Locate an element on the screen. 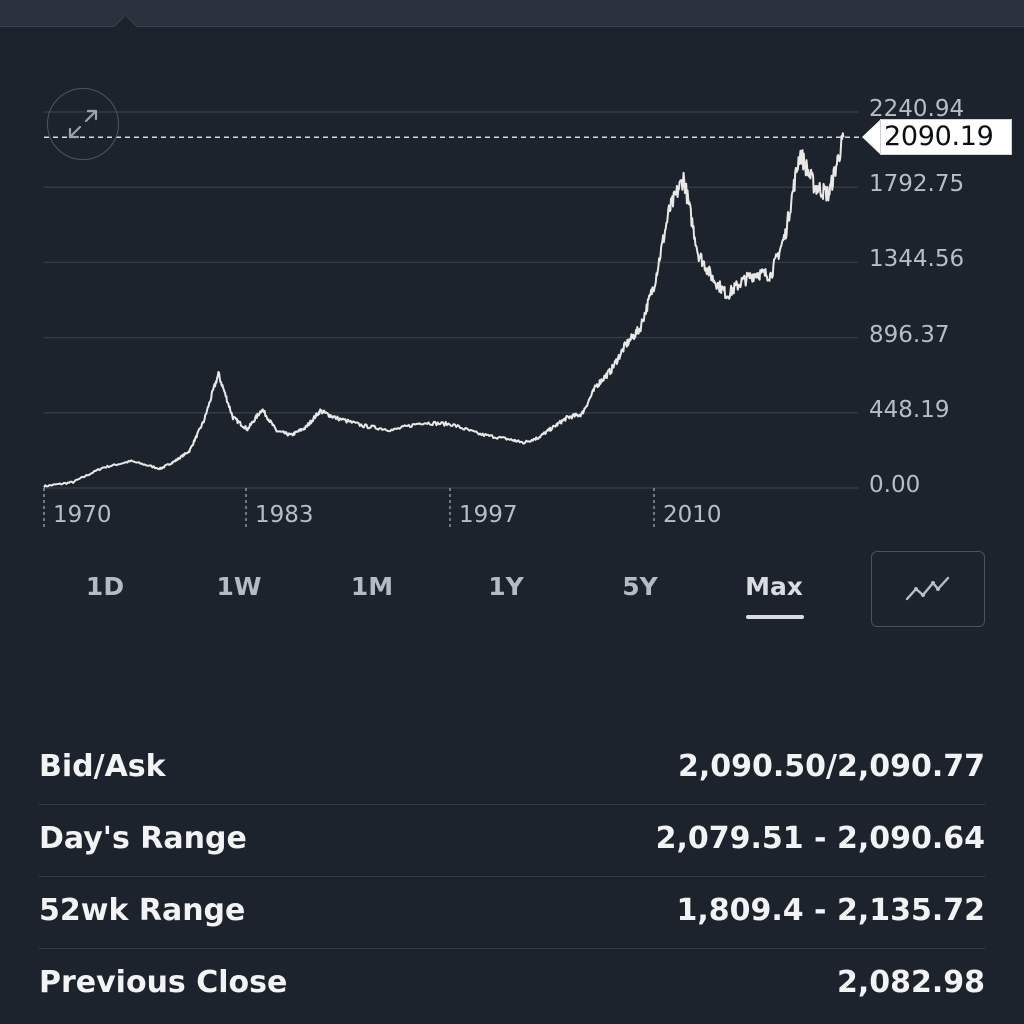 The image size is (1024, 1024). stat-value: 2,082.98 is located at coordinates (910, 982).